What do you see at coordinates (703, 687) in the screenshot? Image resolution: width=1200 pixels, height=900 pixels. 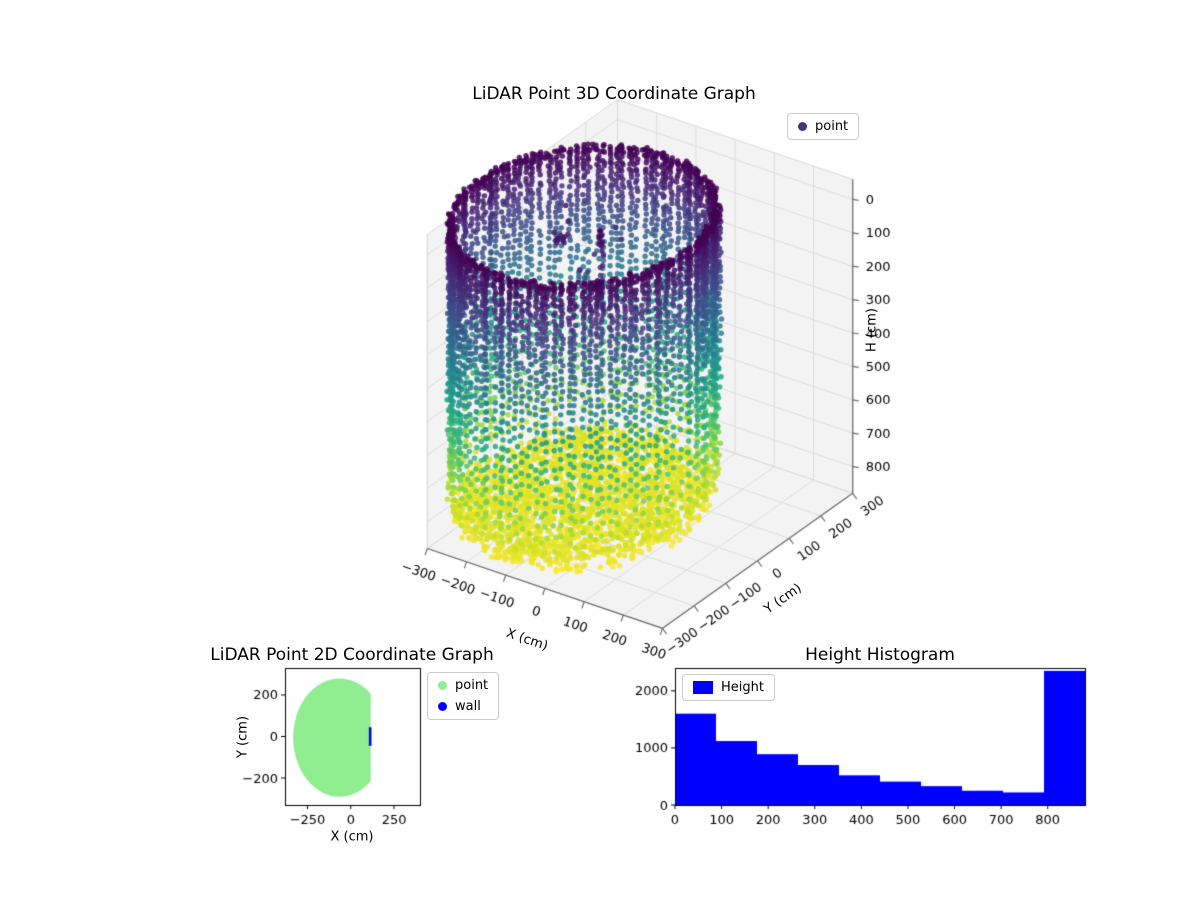 I see `height-bar-marker-icon` at bounding box center [703, 687].